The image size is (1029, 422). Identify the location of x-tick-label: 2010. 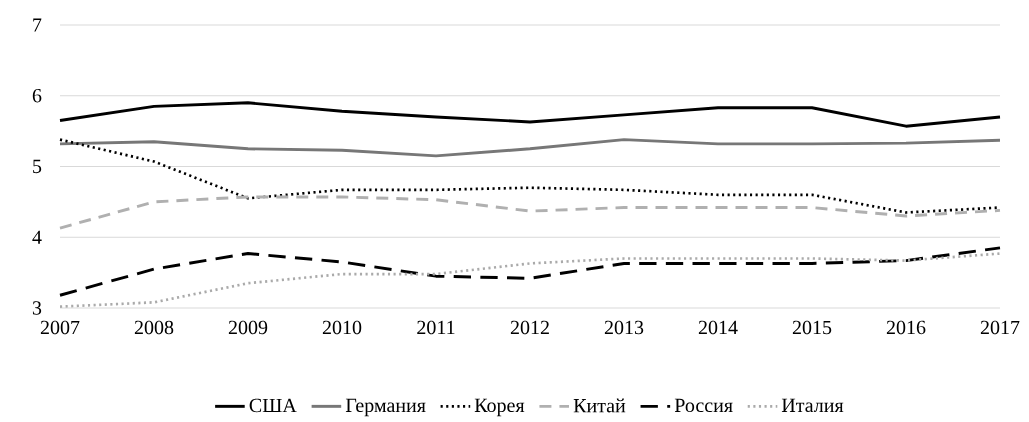
(342, 327).